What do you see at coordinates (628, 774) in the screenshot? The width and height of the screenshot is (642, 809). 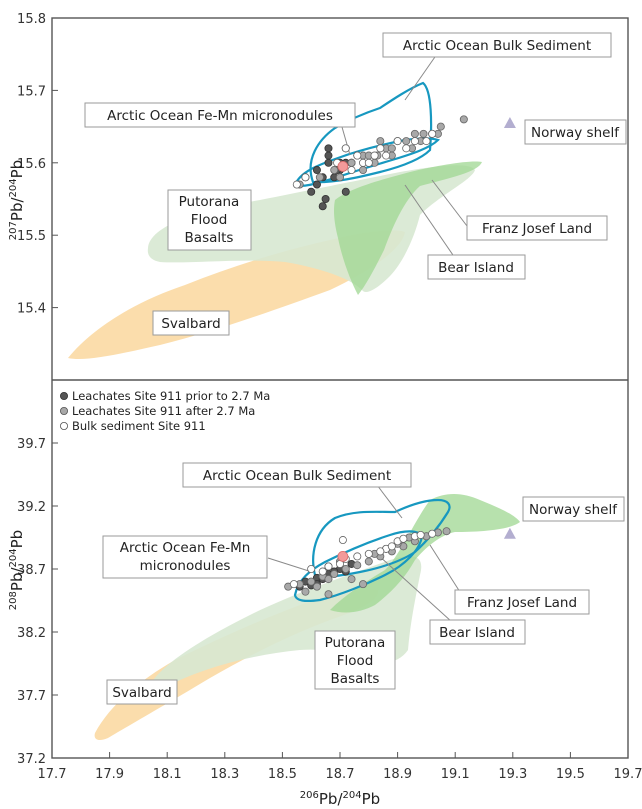 I see `xtick-label-10: 19.7` at bounding box center [628, 774].